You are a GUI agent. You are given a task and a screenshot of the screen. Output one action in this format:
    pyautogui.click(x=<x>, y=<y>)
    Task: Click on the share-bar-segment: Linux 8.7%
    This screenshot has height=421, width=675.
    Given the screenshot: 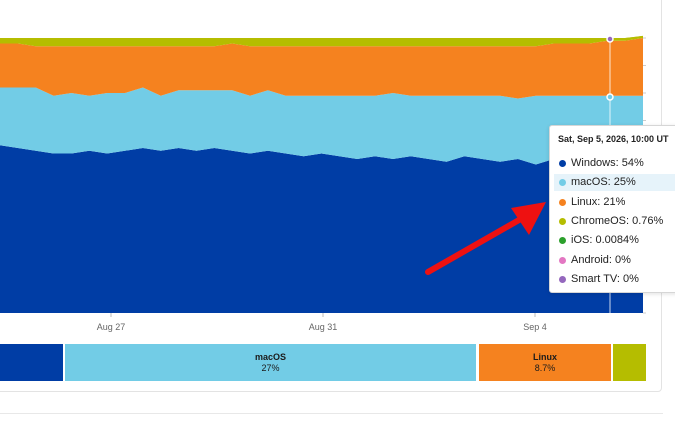 What is the action you would take?
    pyautogui.click(x=545, y=362)
    